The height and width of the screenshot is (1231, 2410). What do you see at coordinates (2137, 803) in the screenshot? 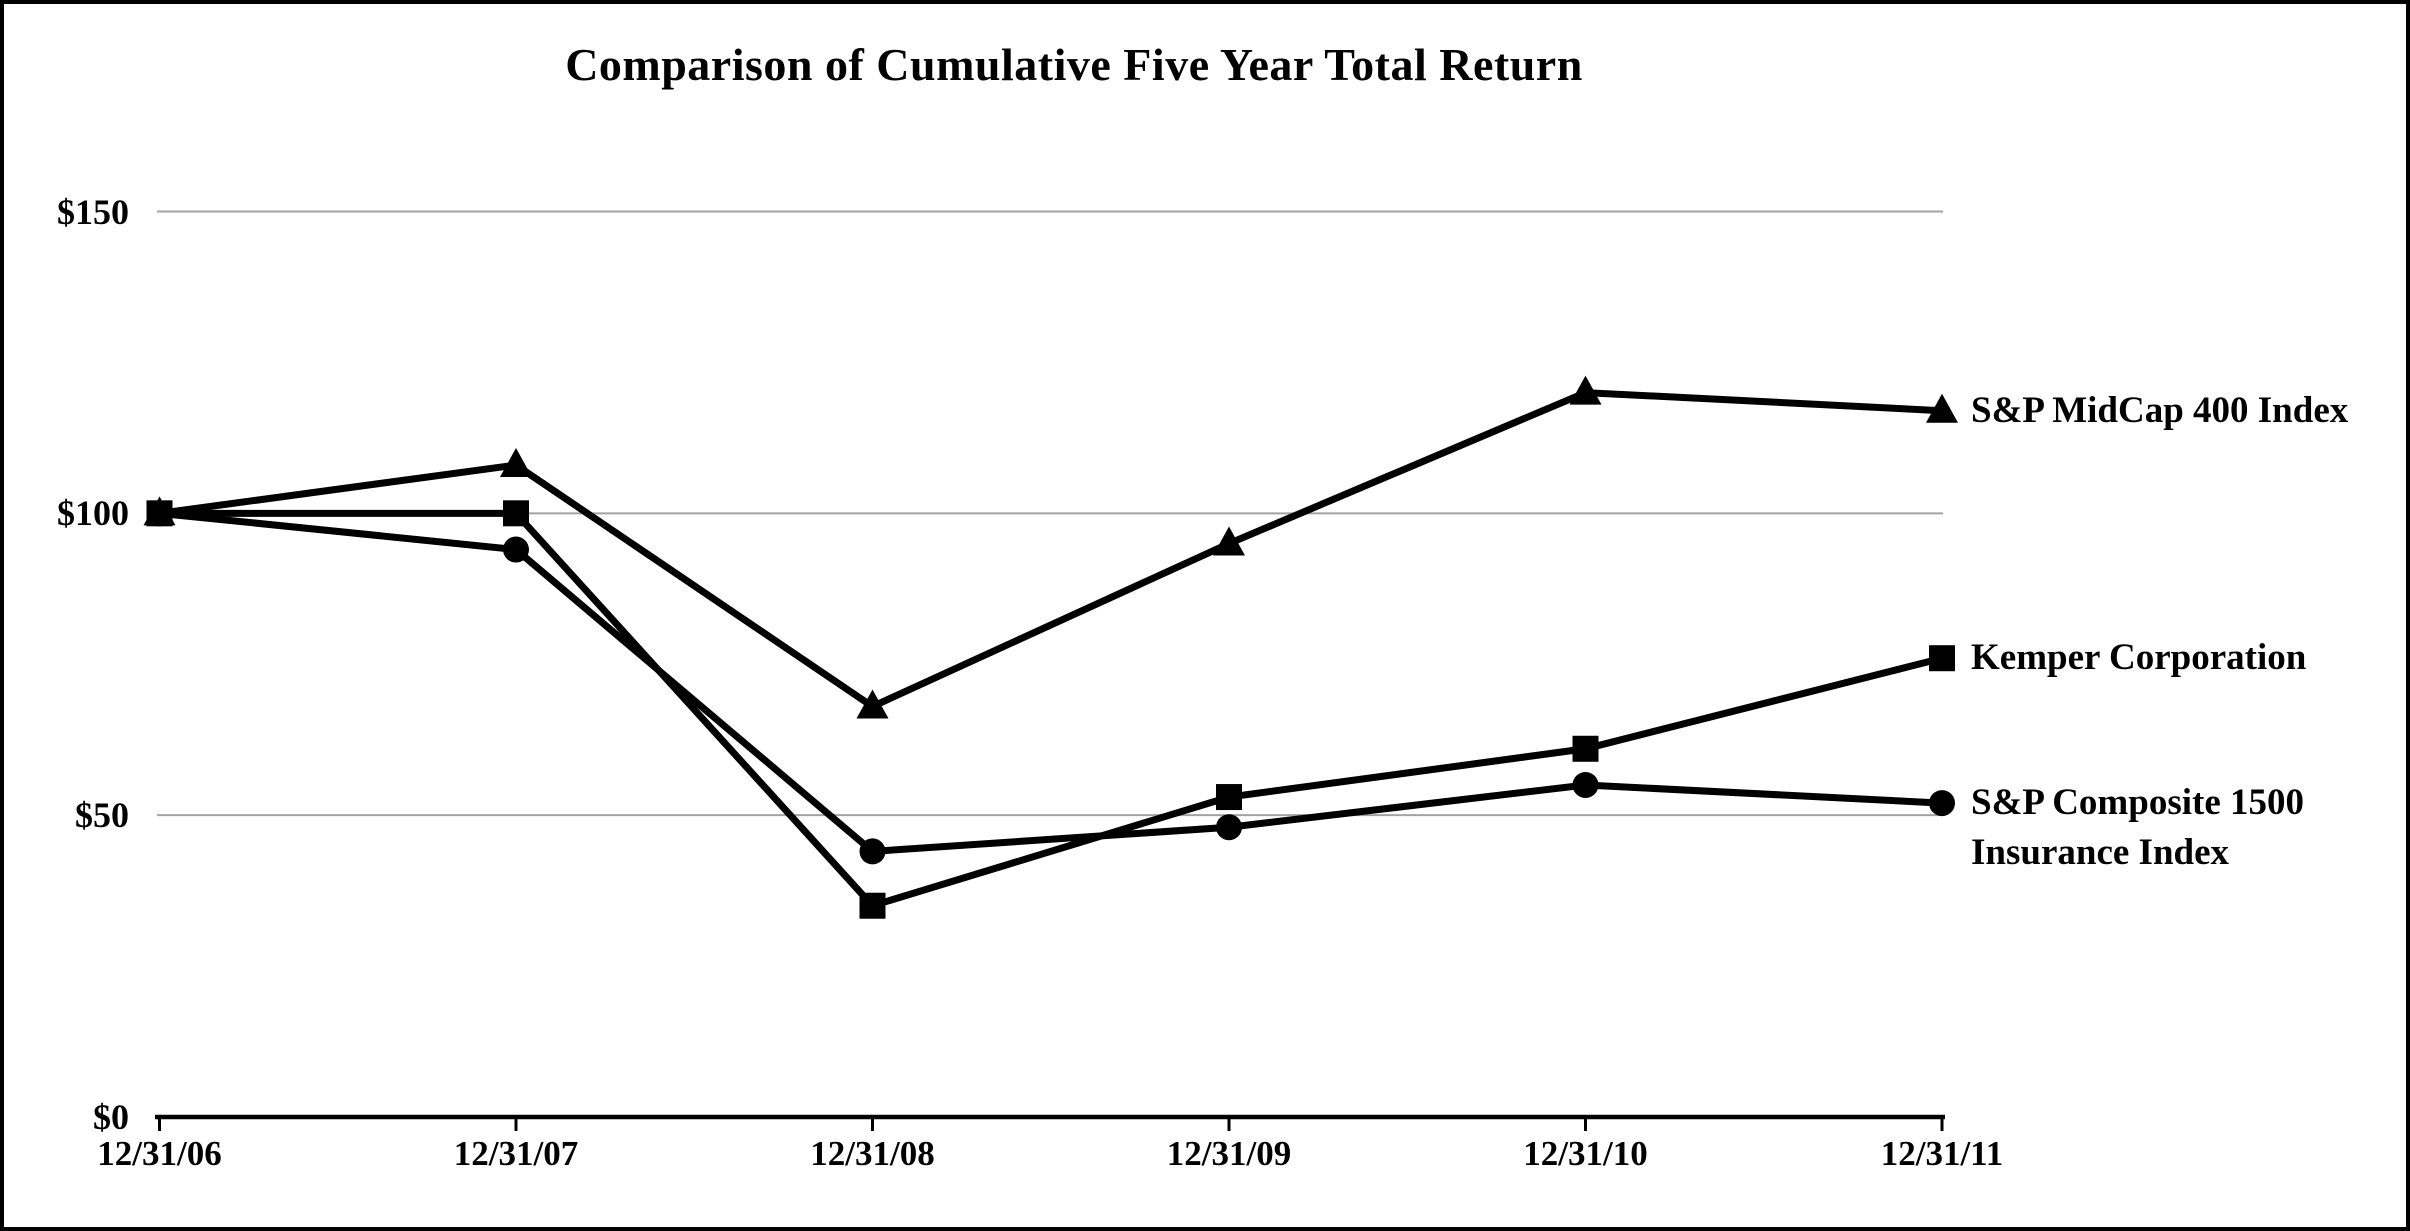
I see `series-label-text: S&P Composite 1500` at bounding box center [2137, 803].